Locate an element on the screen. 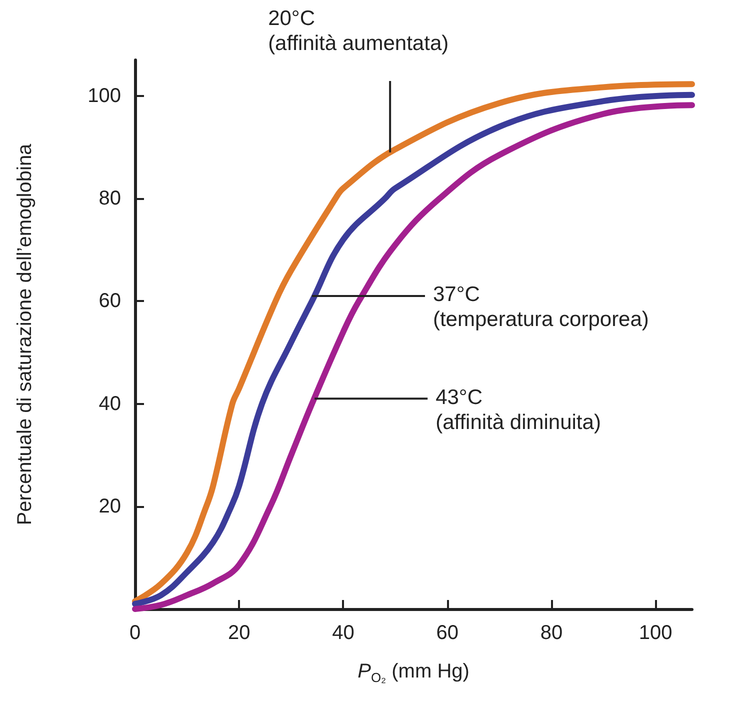 Image resolution: width=733 pixels, height=701 pixels. x-tick-label: 40 is located at coordinates (343, 633).